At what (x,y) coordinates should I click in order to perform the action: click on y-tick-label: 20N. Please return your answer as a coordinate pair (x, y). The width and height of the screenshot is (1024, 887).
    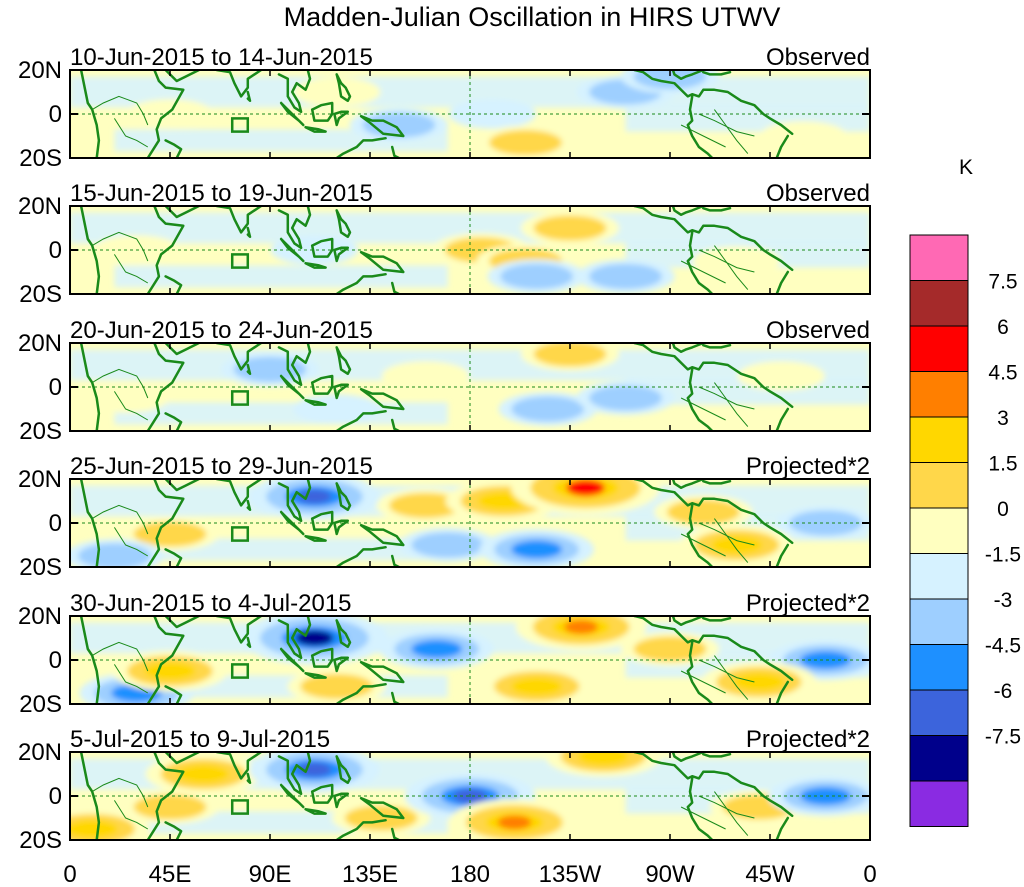
    Looking at the image, I should click on (40, 752).